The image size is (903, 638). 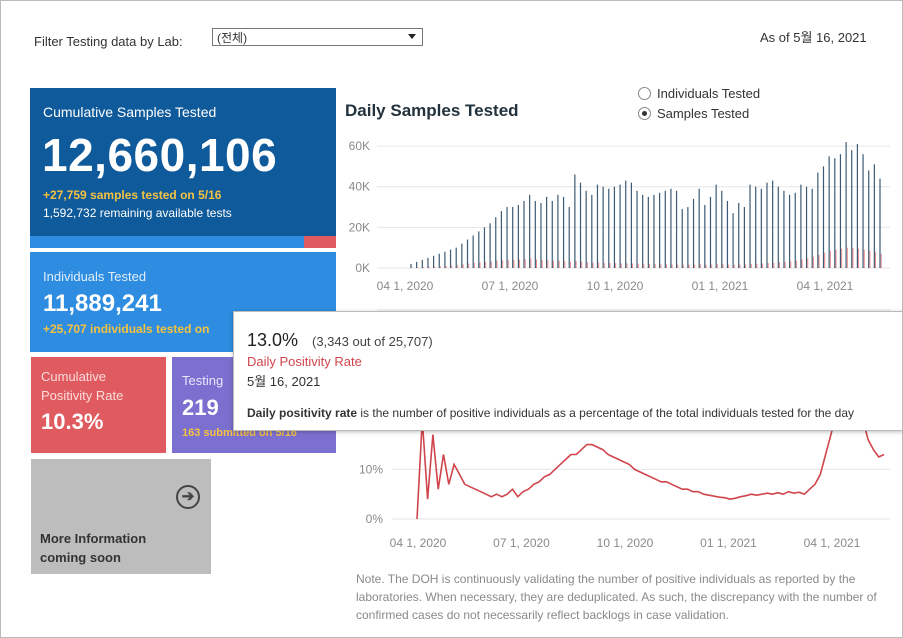 What do you see at coordinates (703, 113) in the screenshot?
I see `radio-label: Samples Tested` at bounding box center [703, 113].